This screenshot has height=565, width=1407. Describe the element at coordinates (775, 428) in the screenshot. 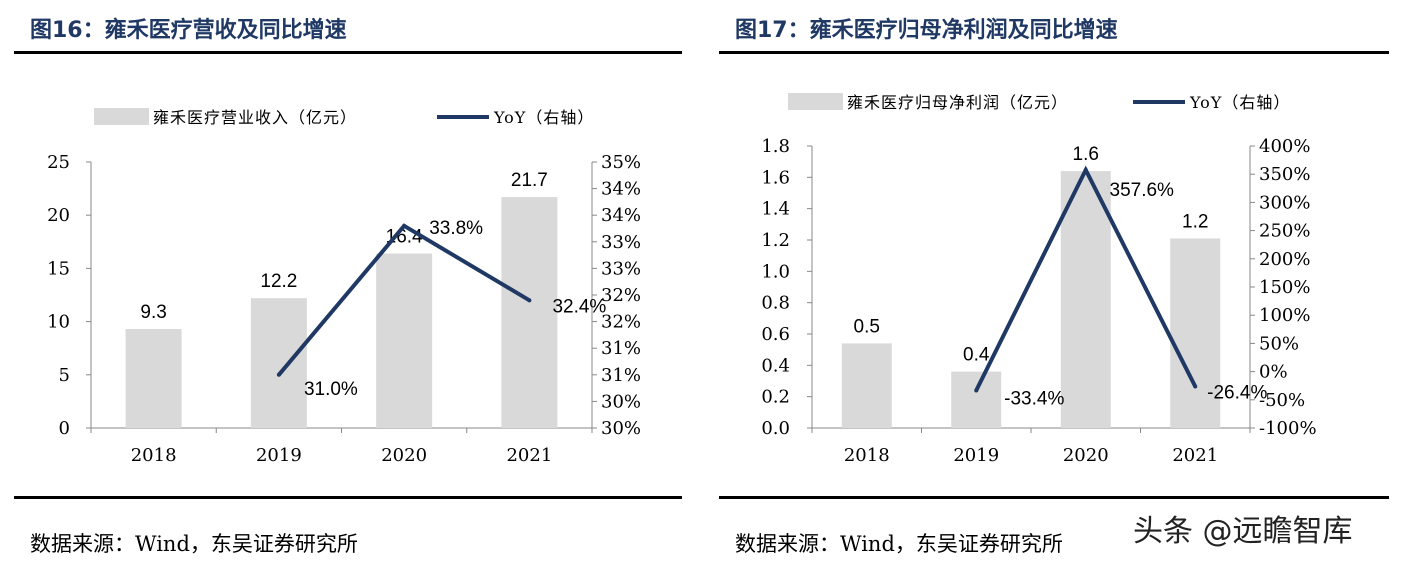

I see `y-tick-label-left: 0.0` at that location.